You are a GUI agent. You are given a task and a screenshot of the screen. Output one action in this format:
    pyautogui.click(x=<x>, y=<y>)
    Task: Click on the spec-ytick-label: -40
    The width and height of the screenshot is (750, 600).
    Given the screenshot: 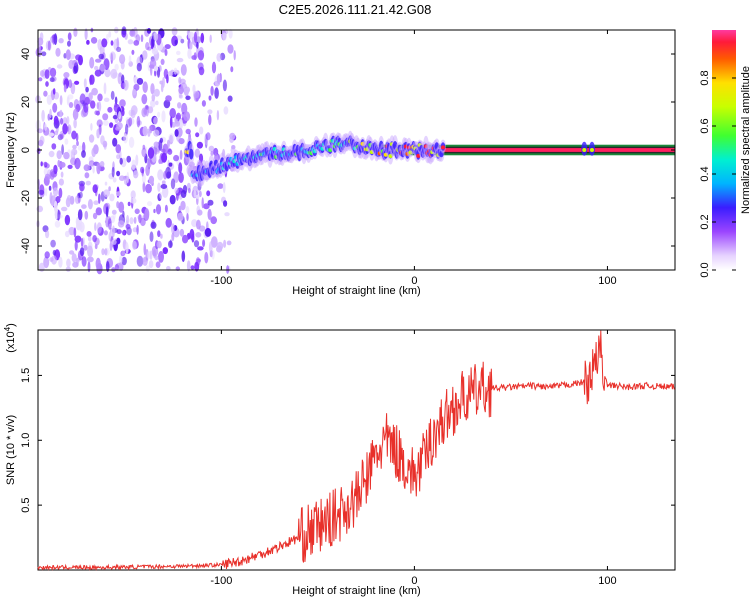 What is the action you would take?
    pyautogui.click(x=26, y=246)
    